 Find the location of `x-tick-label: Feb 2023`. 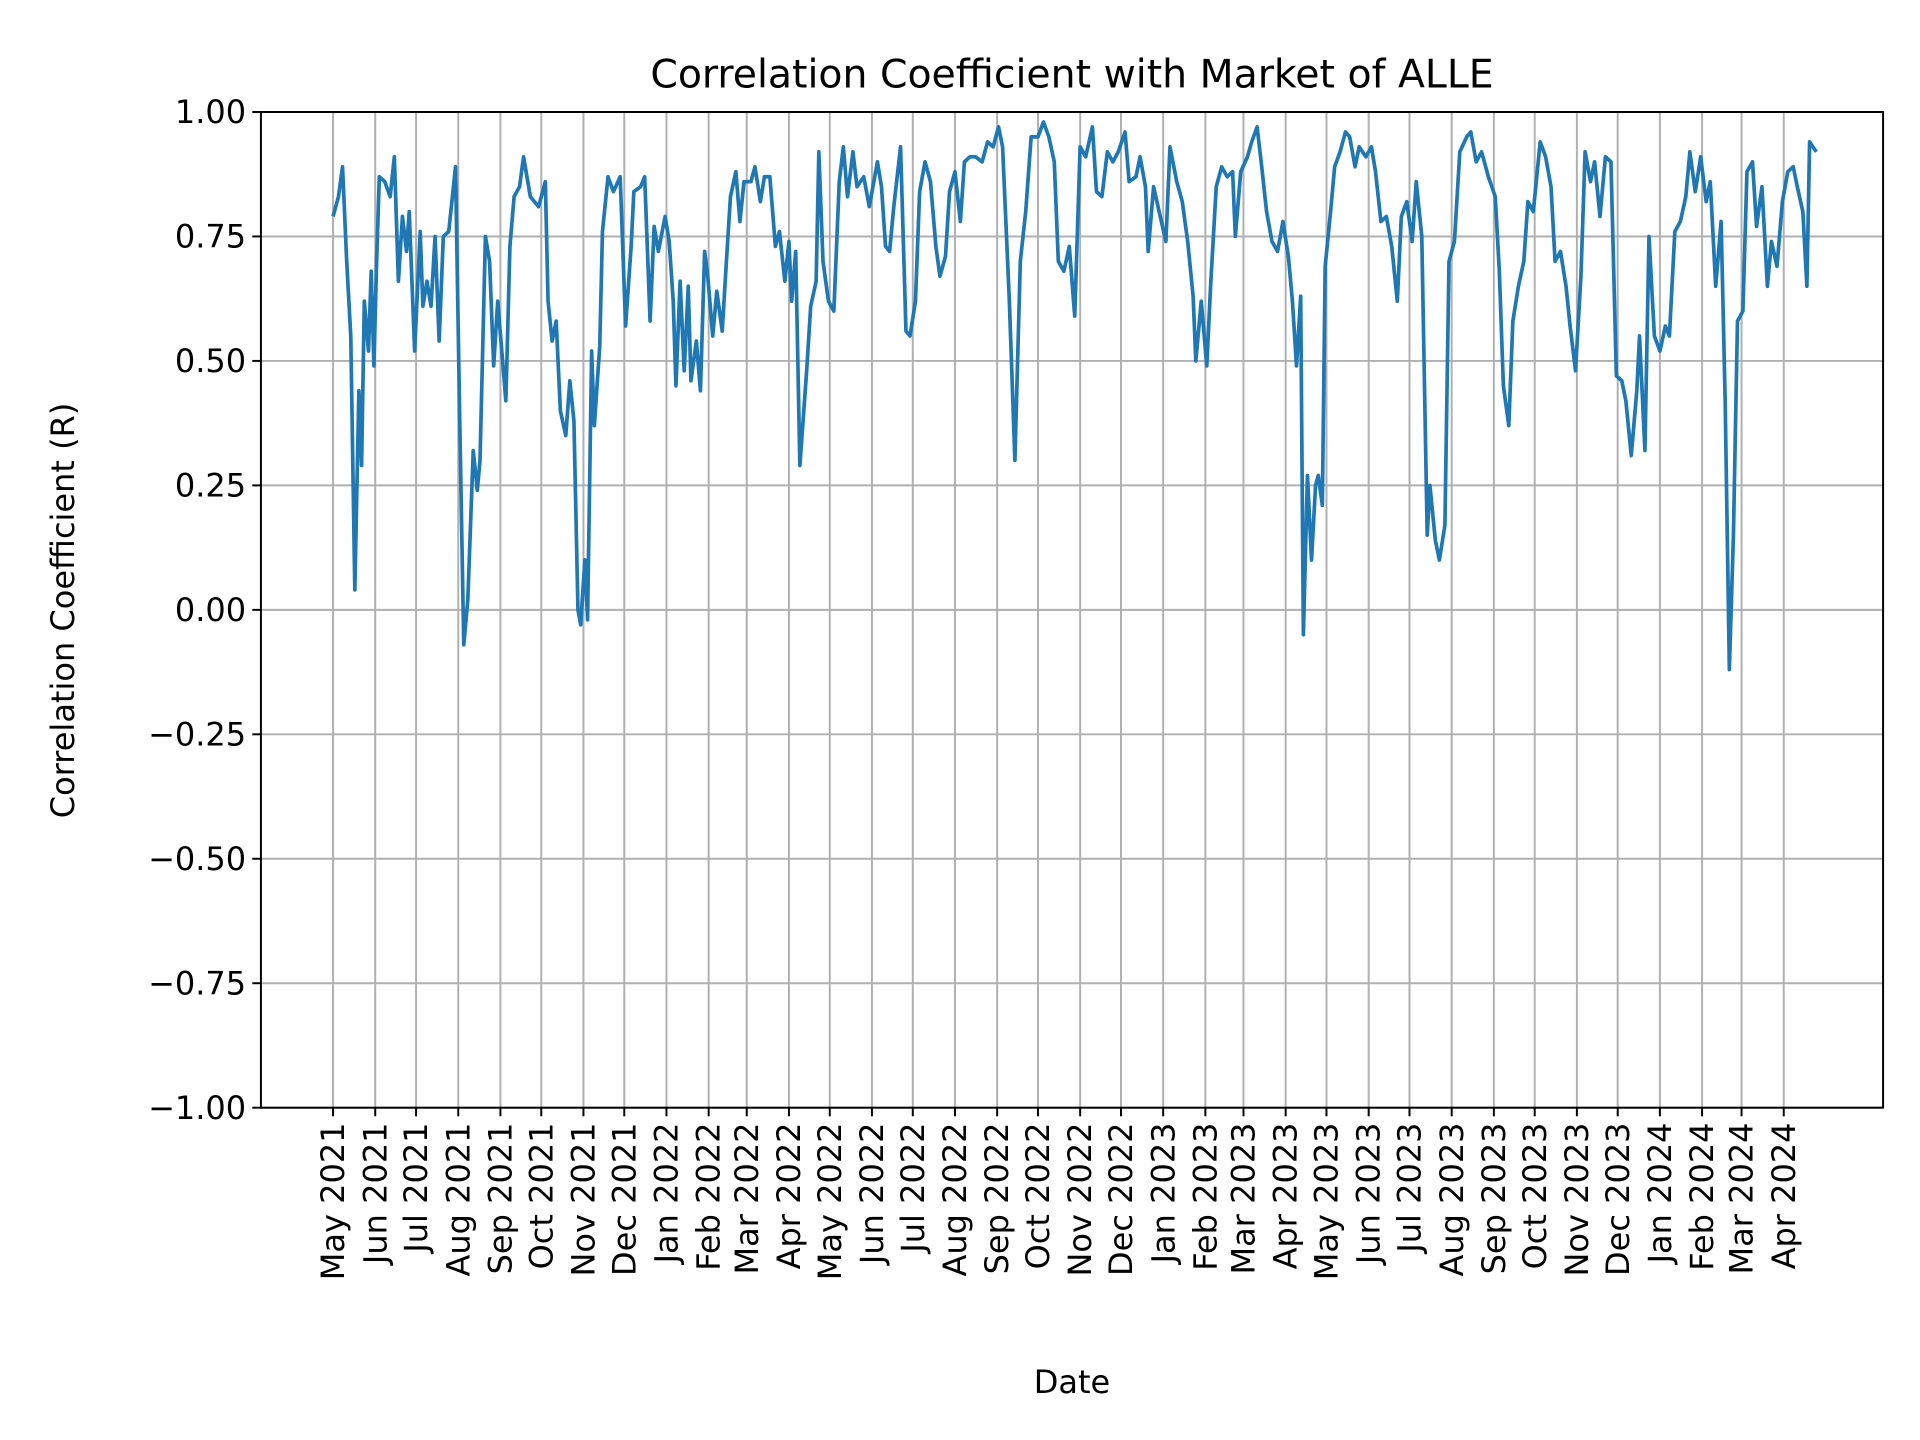

x-tick-label: Feb 2023 is located at coordinates (1205, 1196).